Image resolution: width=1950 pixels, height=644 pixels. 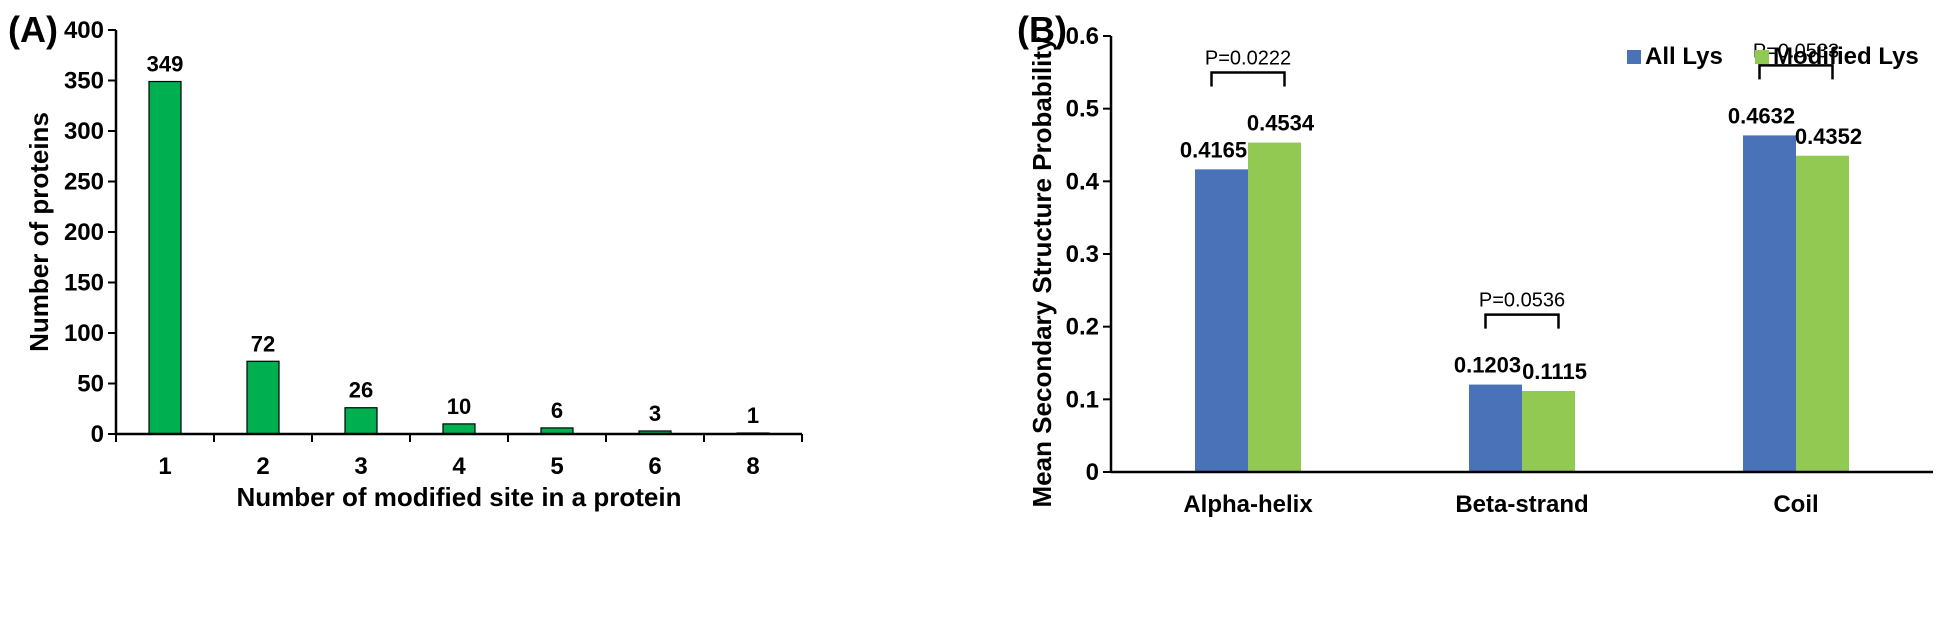 What do you see at coordinates (1495, 428) in the screenshot?
I see `bar-beta-strand-all-lys` at bounding box center [1495, 428].